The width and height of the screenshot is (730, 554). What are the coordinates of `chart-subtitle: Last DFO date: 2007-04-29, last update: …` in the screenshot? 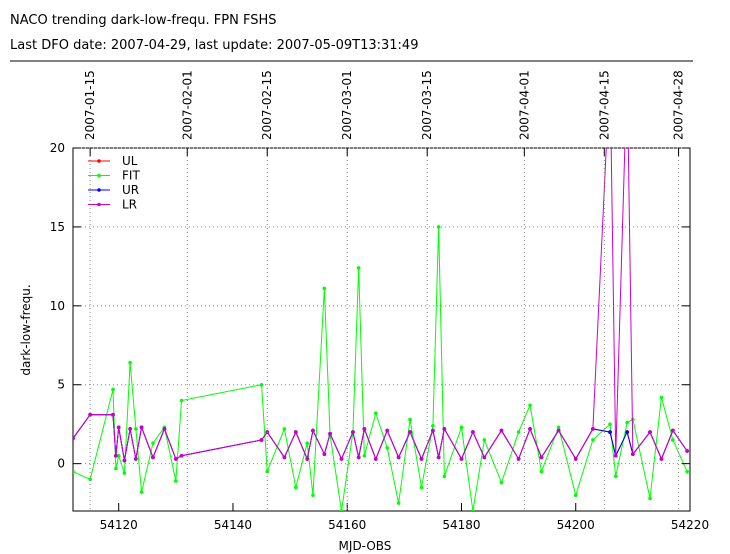 It's located at (214, 45).